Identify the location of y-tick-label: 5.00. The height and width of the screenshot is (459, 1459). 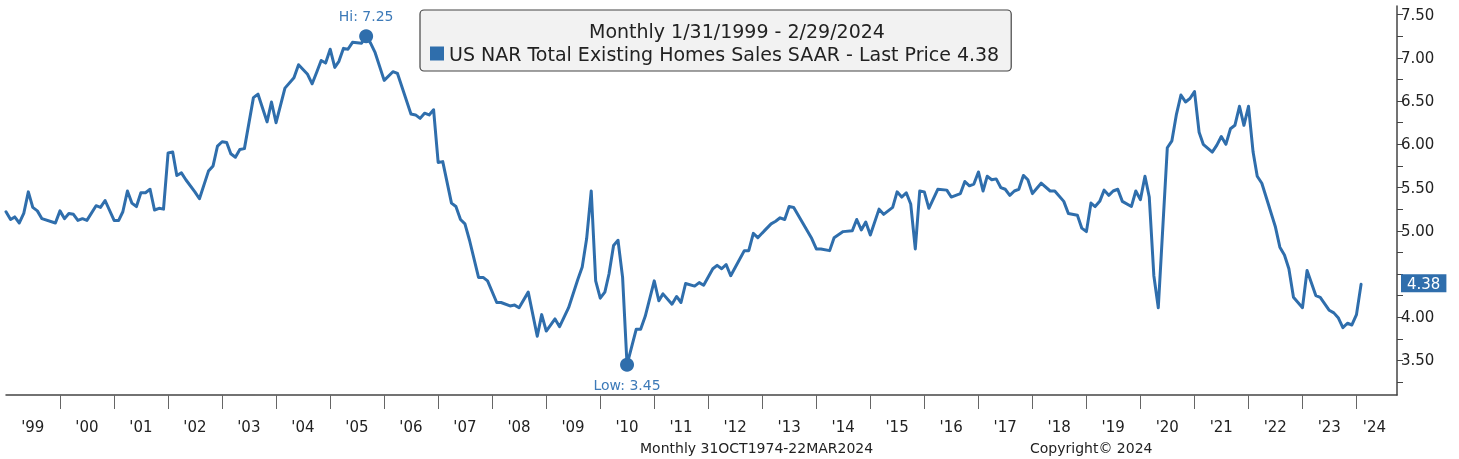
(1418, 230).